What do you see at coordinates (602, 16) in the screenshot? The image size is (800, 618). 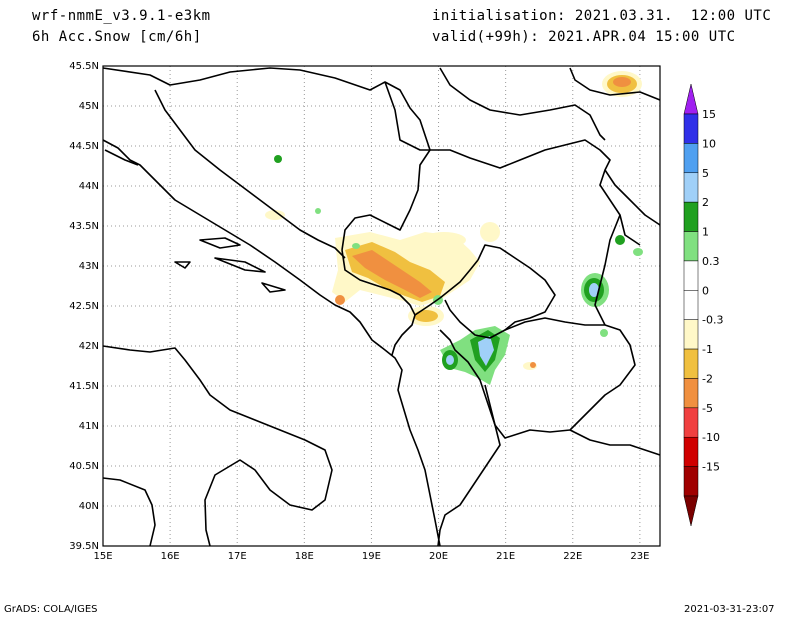 I see `init-time: initialisation: 2021.03.31. 12:00 UTC` at bounding box center [602, 16].